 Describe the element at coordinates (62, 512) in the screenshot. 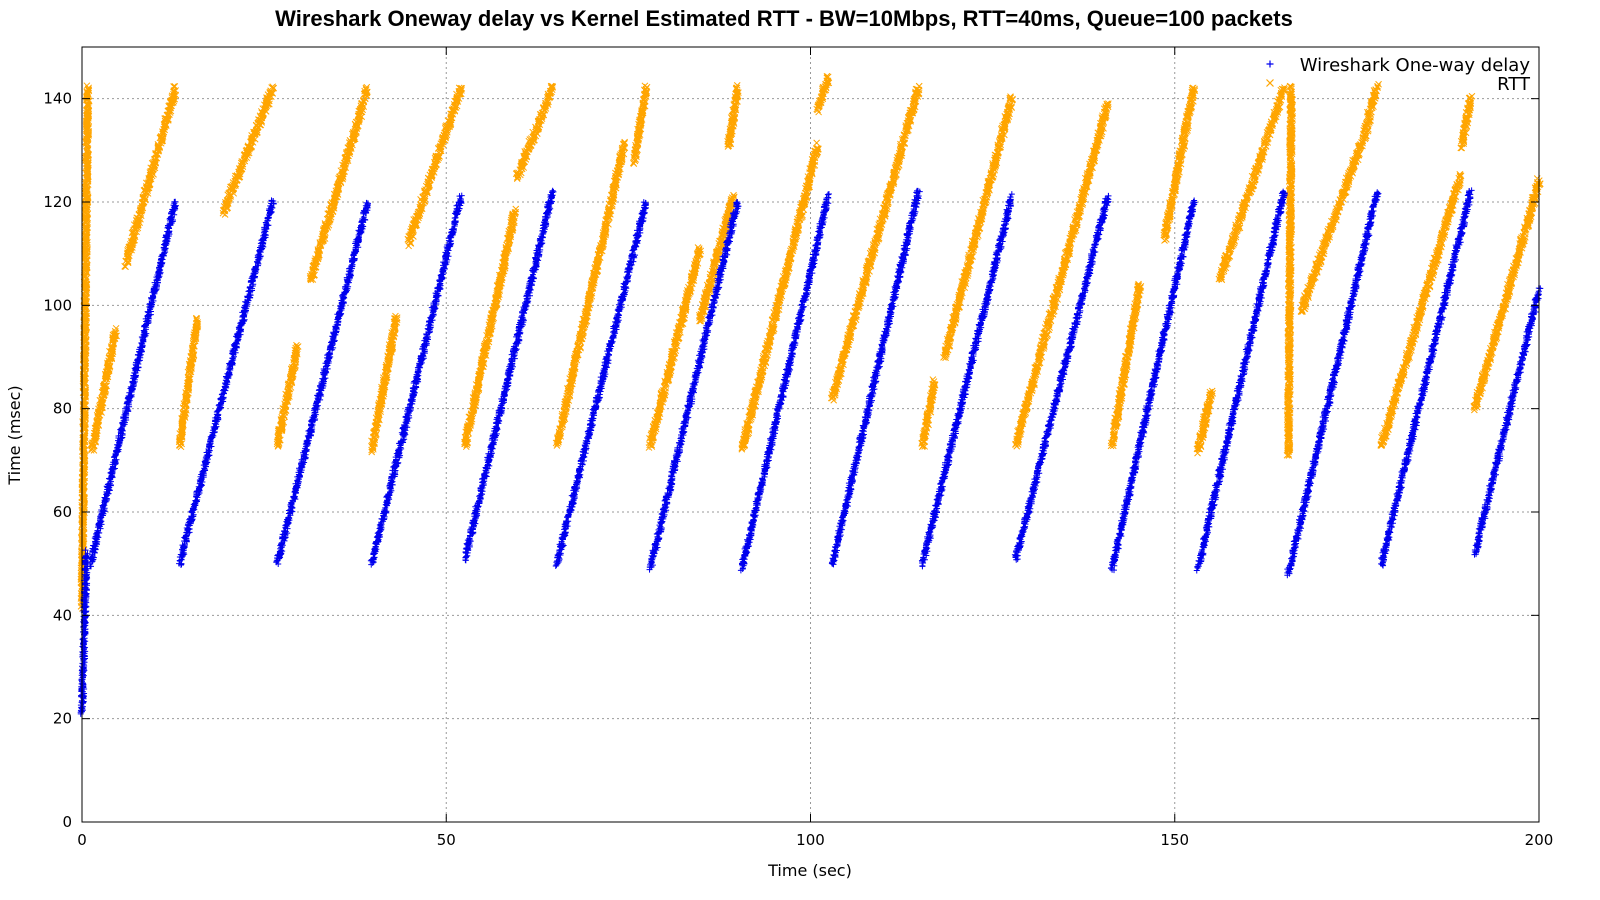

I see `y-tick-label: 60` at that location.